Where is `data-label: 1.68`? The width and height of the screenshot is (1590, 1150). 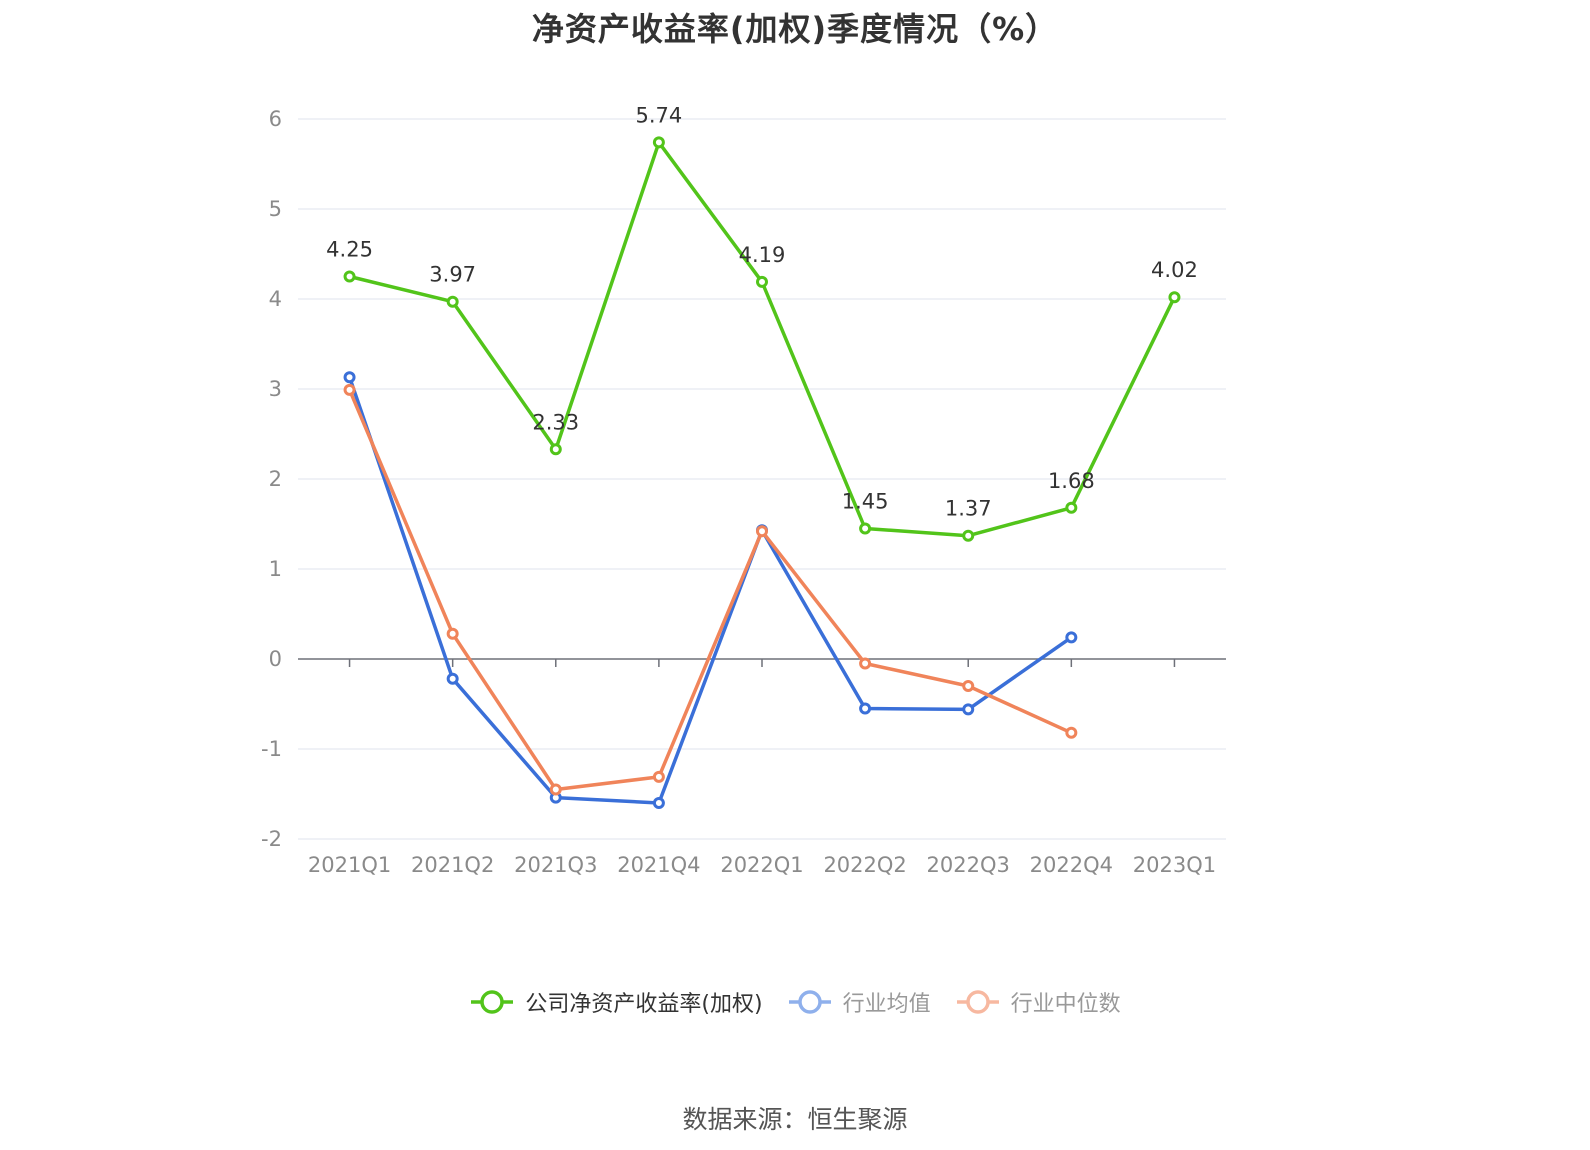 data-label: 1.68 is located at coordinates (1071, 481).